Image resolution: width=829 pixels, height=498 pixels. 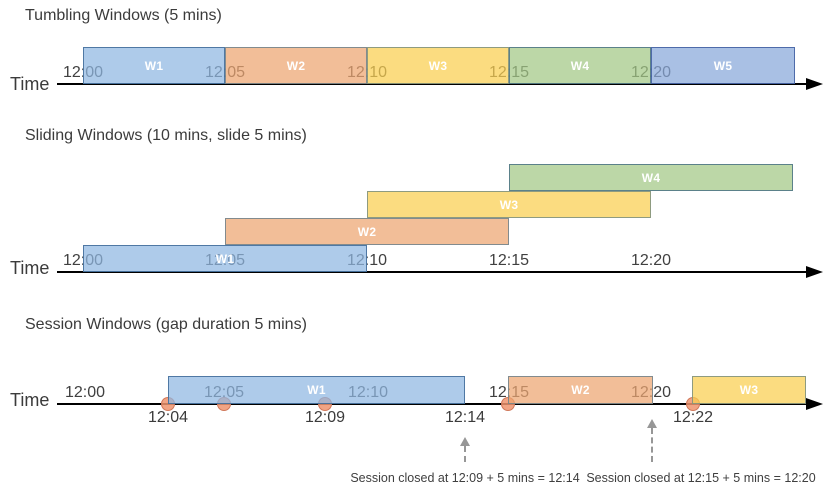 What do you see at coordinates (814, 404) in the screenshot?
I see `session-axis-arrowhead-icon` at bounding box center [814, 404].